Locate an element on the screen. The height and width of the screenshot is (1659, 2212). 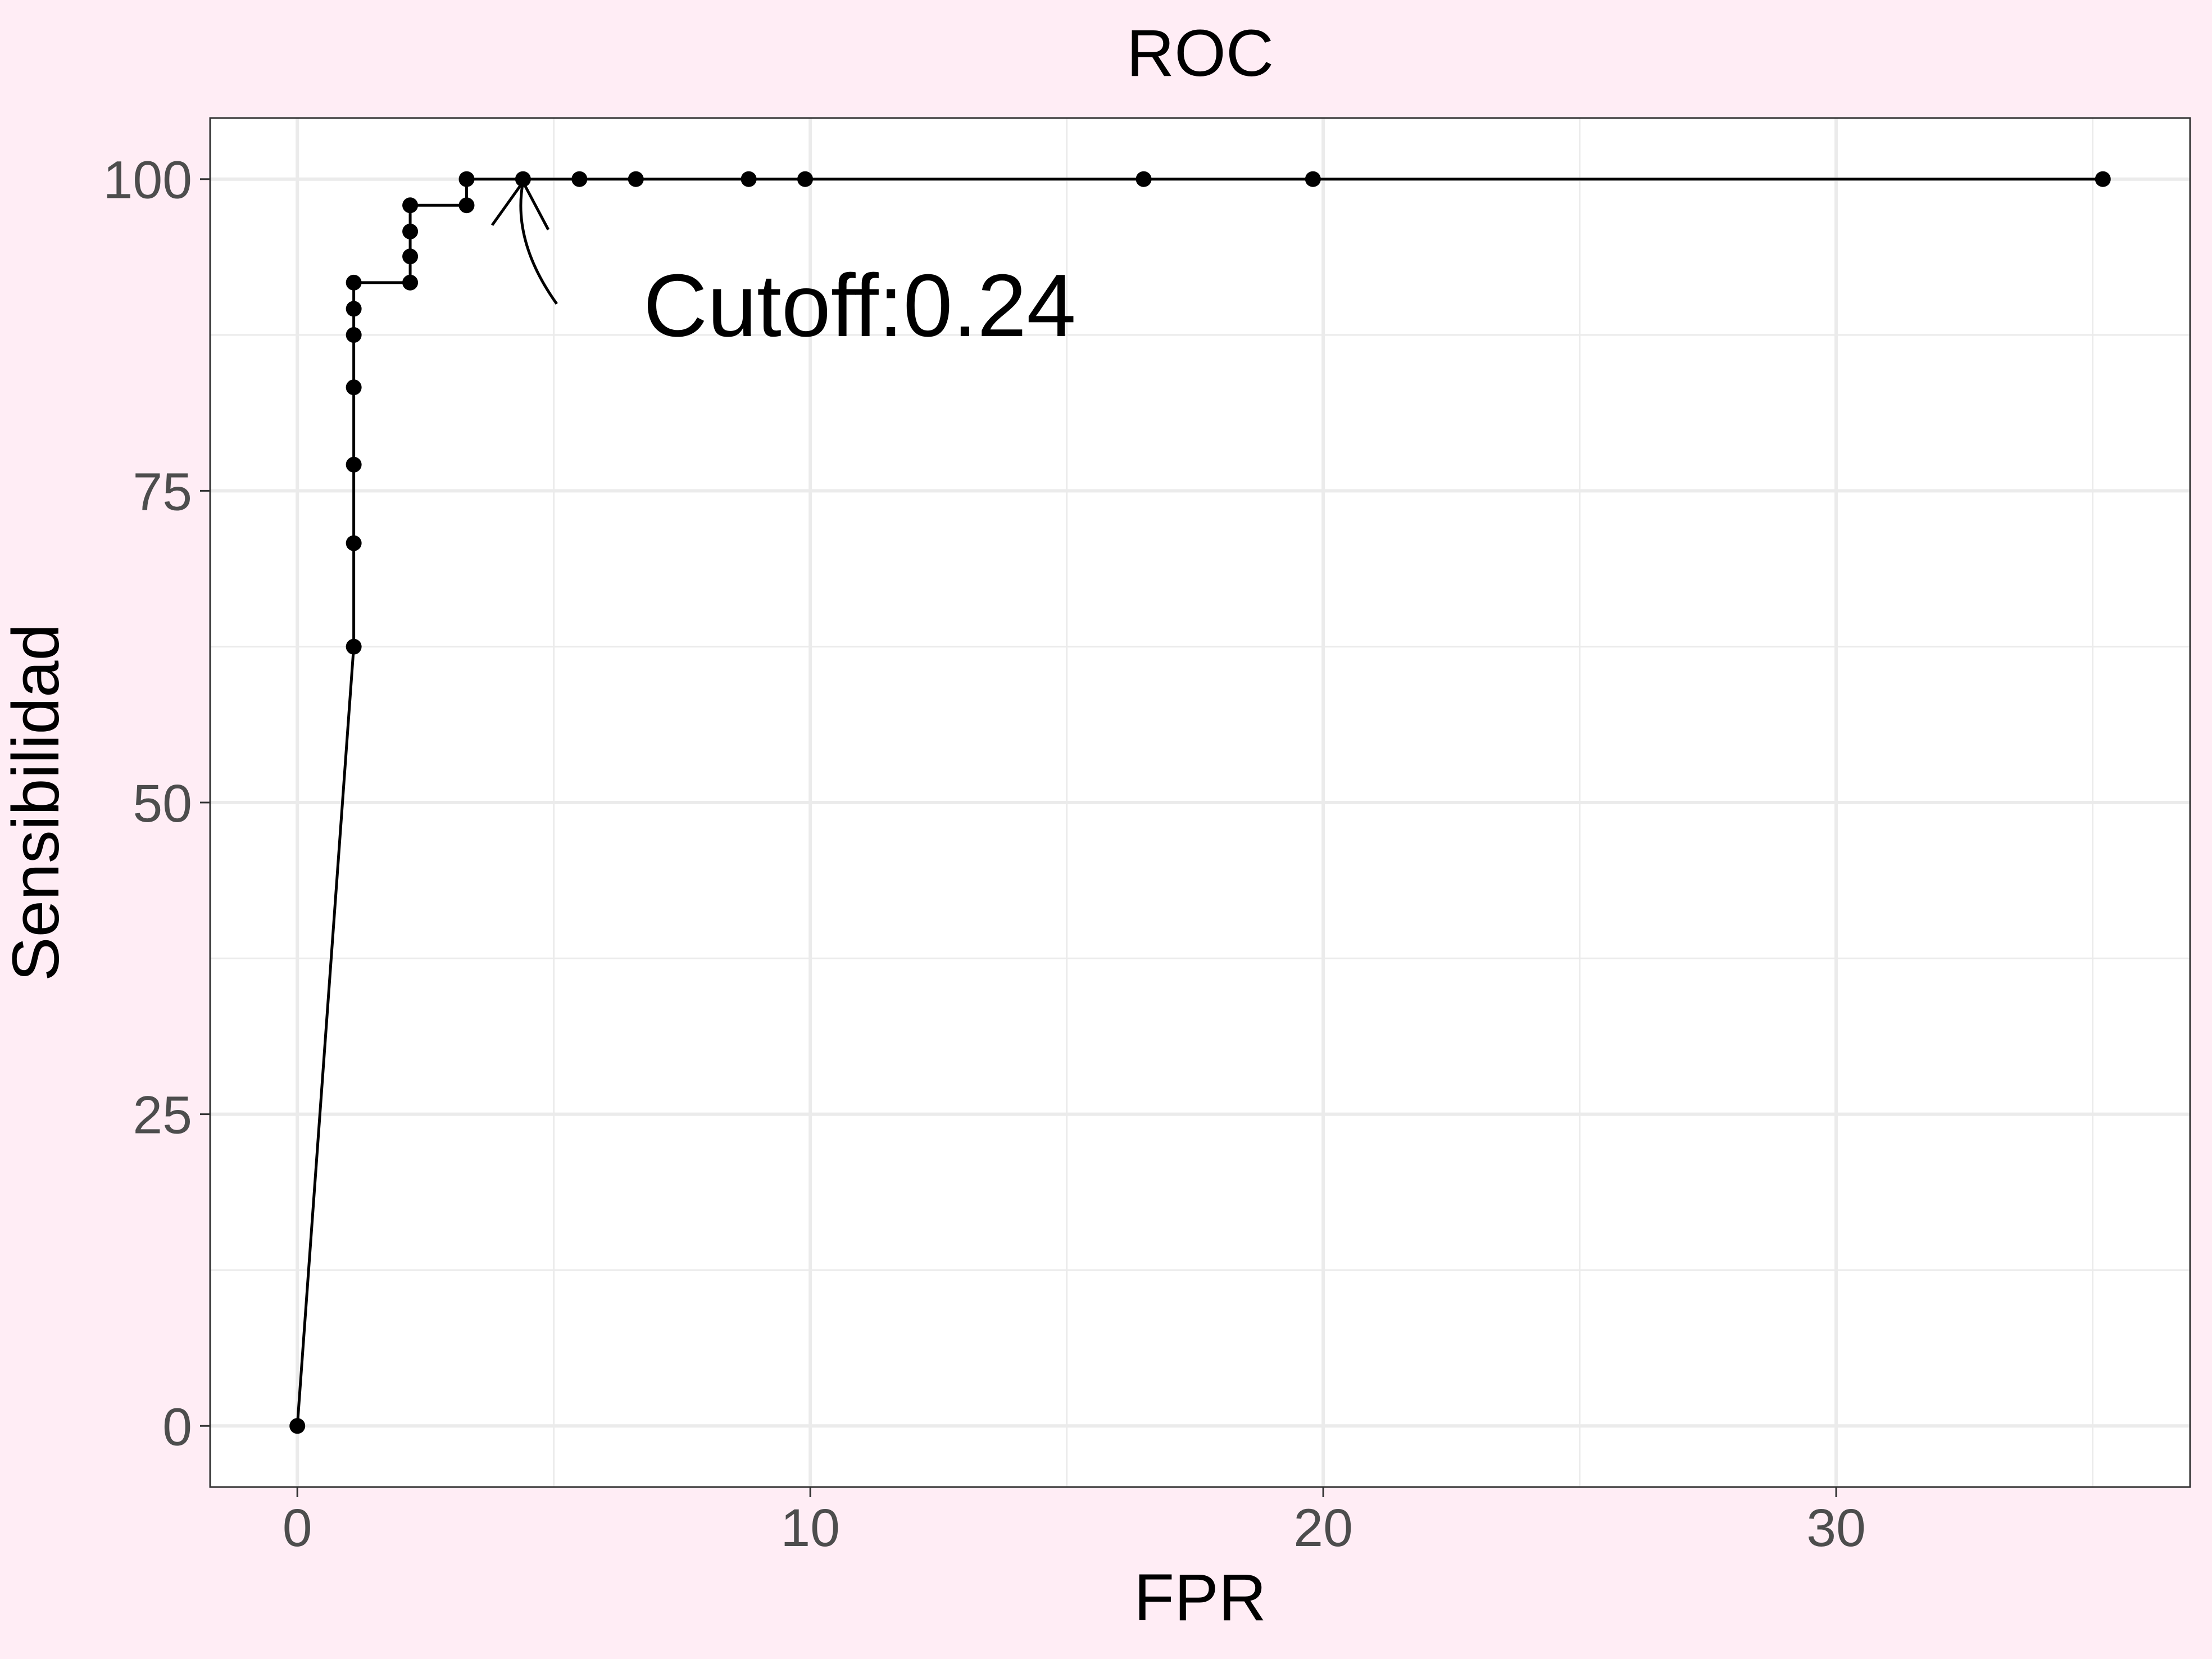
y-tick-label: 25 is located at coordinates (162, 1116).